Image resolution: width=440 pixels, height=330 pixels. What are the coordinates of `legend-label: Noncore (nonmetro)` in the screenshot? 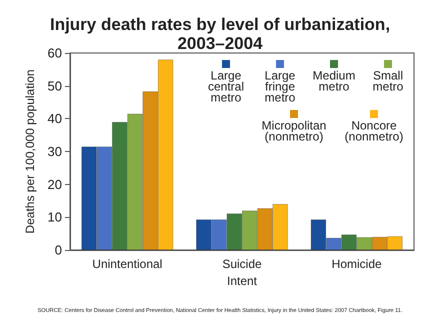 It's located at (374, 131).